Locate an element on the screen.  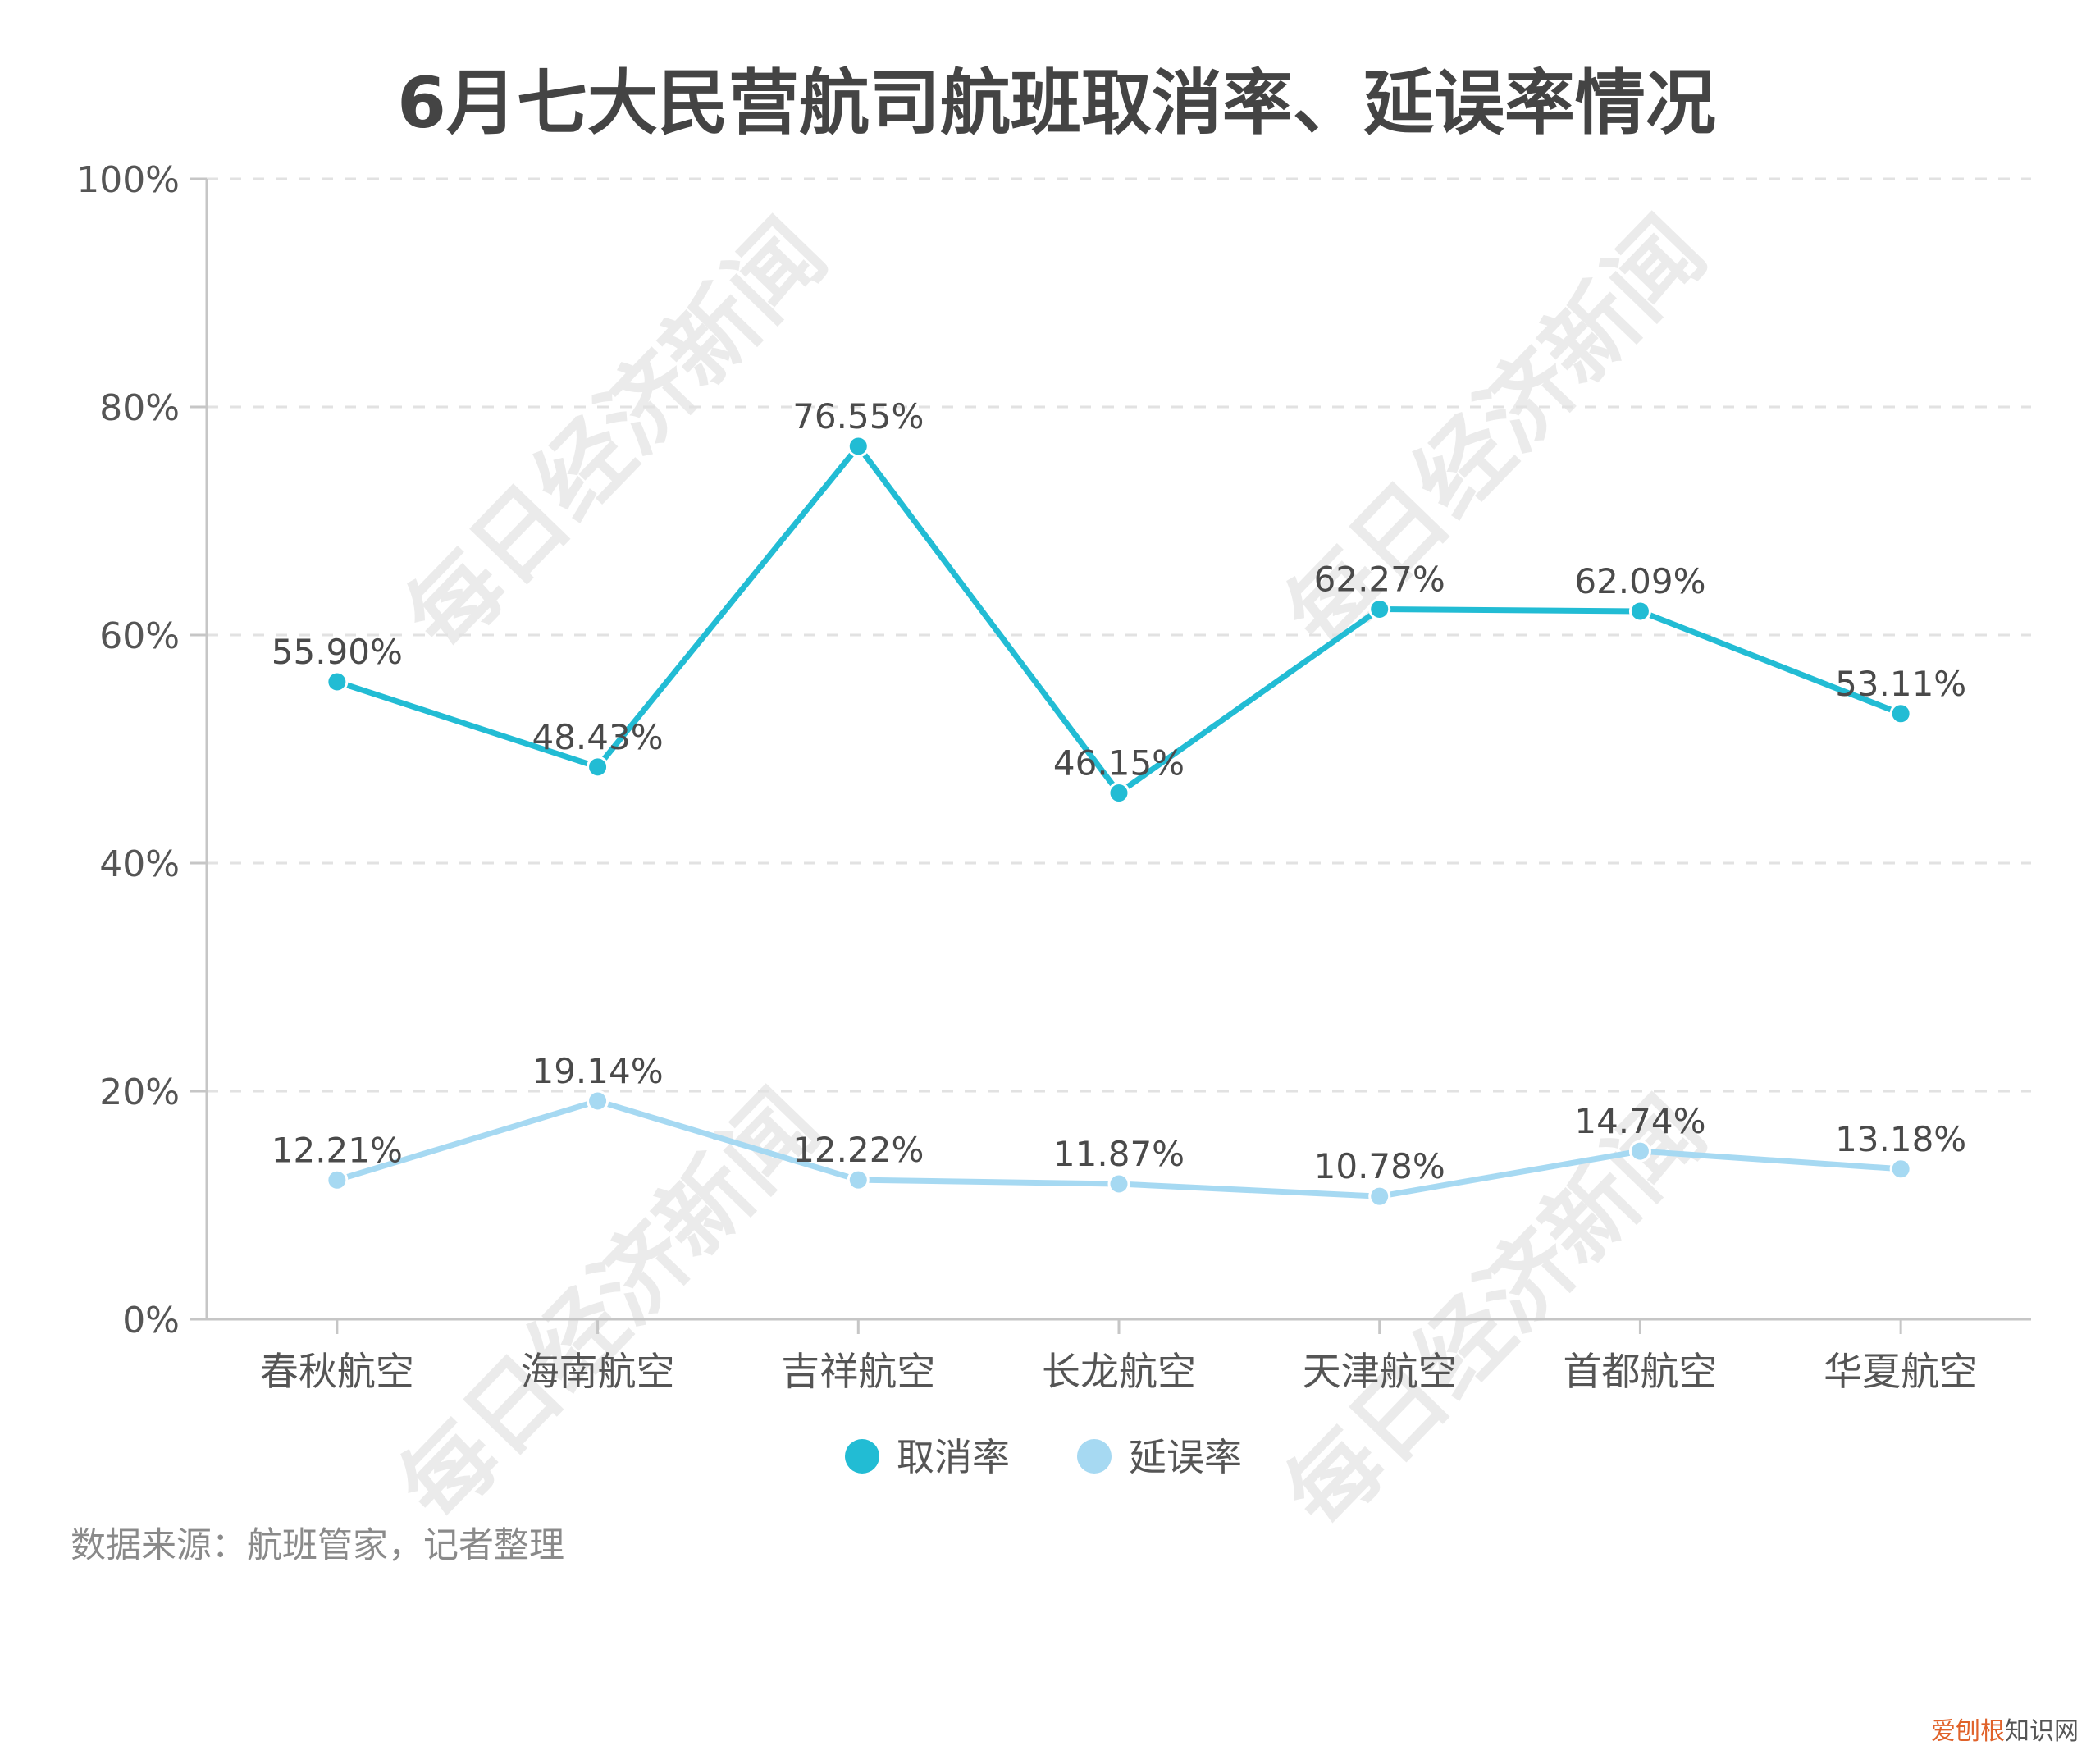
y-tick-label: 60% is located at coordinates (140, 636).